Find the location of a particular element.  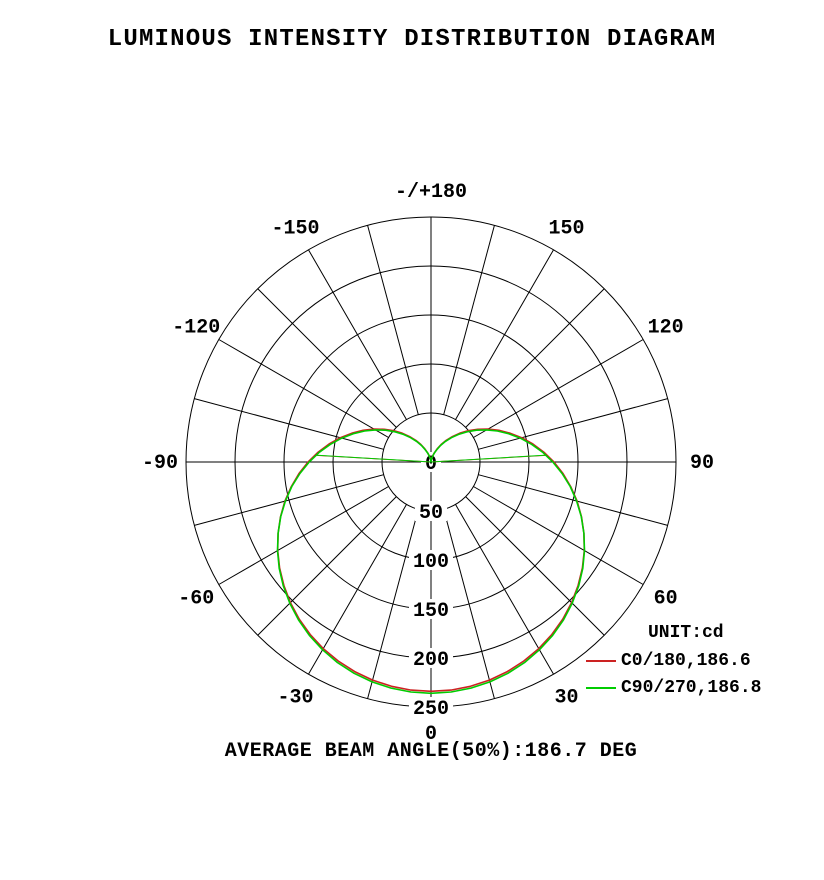

angle-label: 90 is located at coordinates (702, 463).